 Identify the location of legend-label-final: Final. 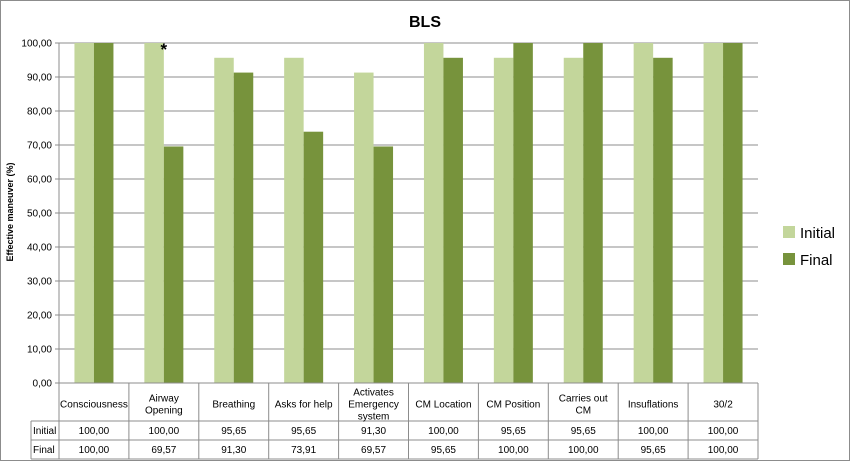
(816, 260).